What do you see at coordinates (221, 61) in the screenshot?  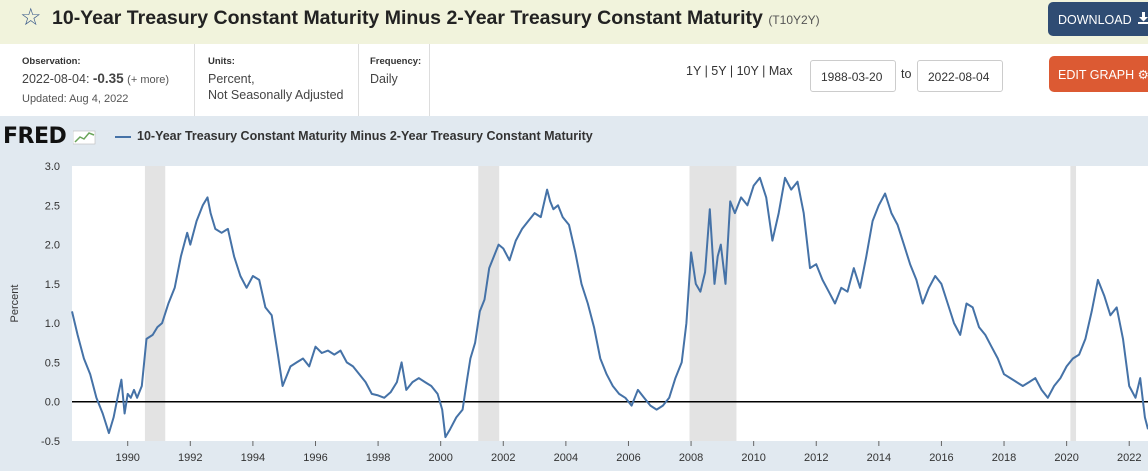 I see `units-label: Units:` at bounding box center [221, 61].